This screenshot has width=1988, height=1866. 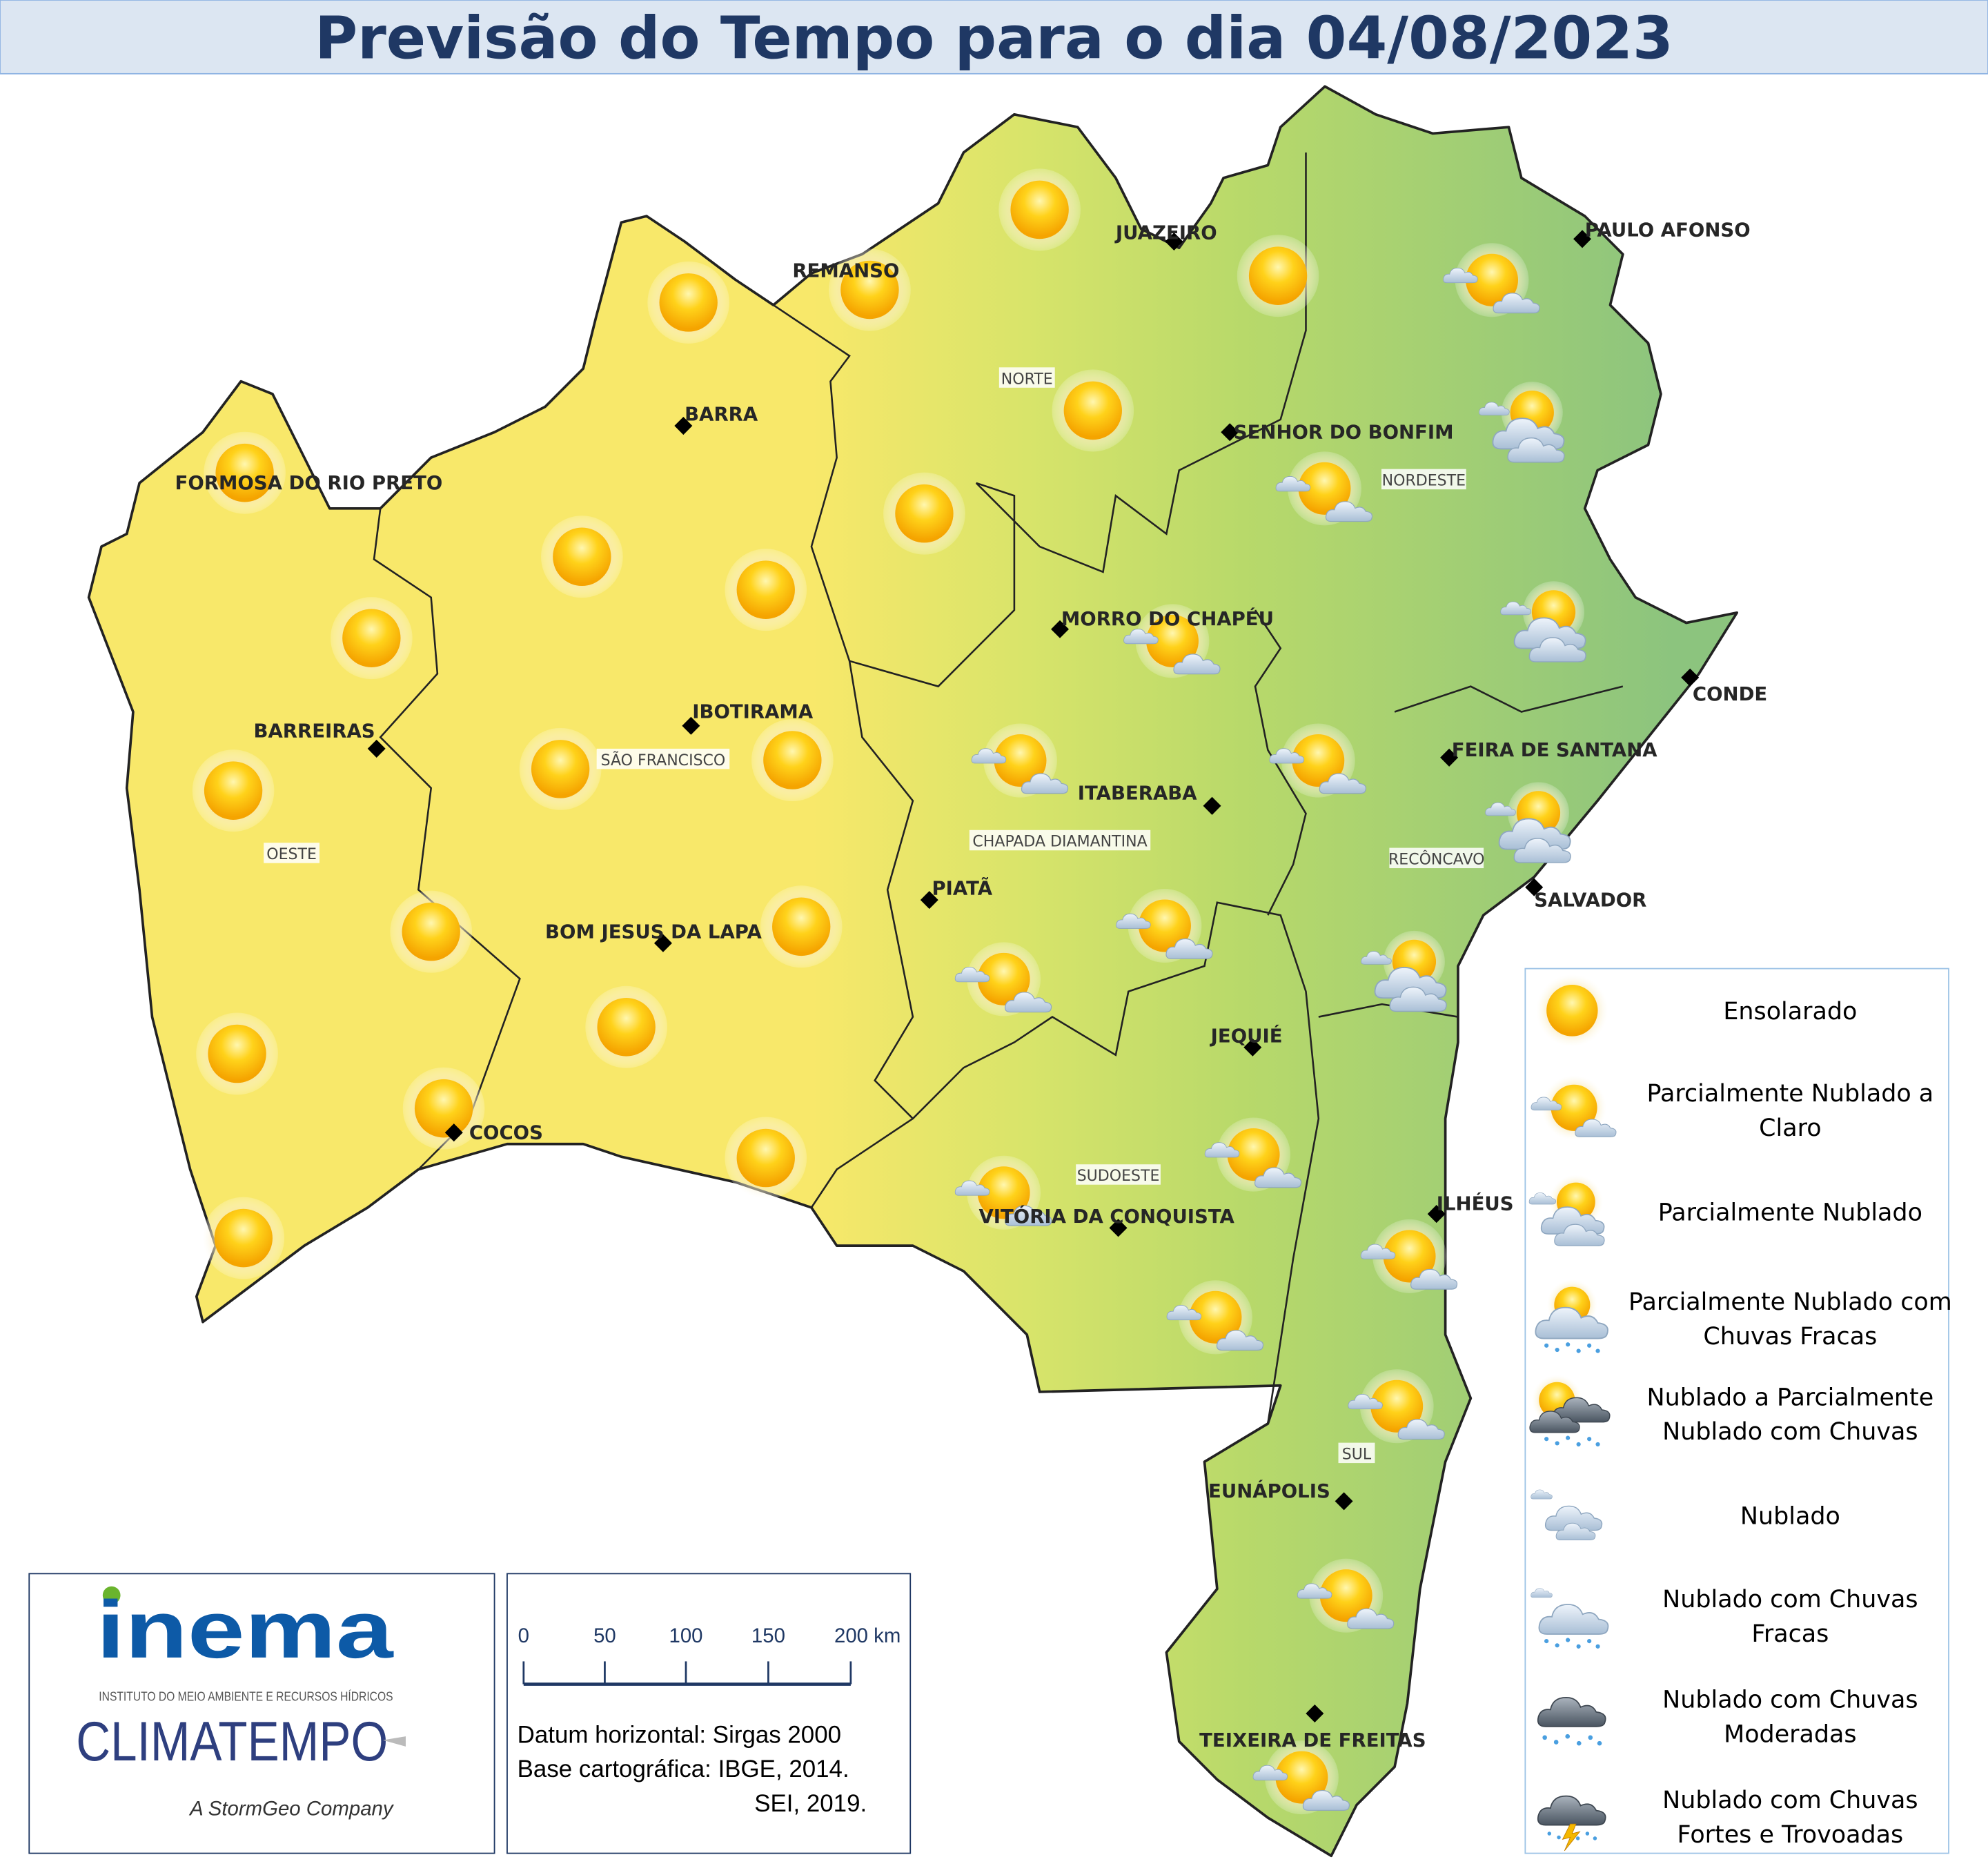 I want to click on region-label: NORDESTE, so click(x=1424, y=481).